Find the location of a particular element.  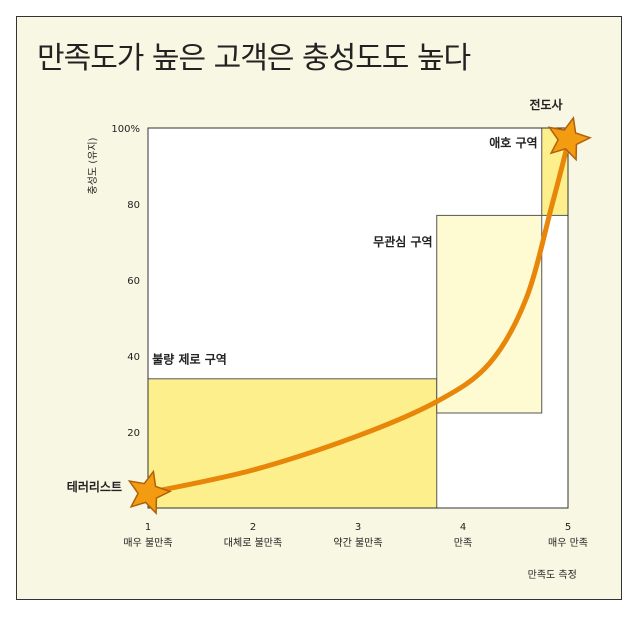

x-tick-number: 1 is located at coordinates (148, 527).